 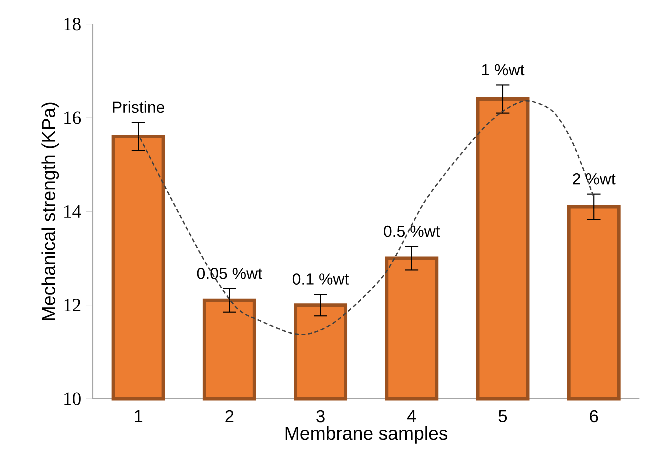 I want to click on y-tick-label: 18, so click(x=72, y=24).